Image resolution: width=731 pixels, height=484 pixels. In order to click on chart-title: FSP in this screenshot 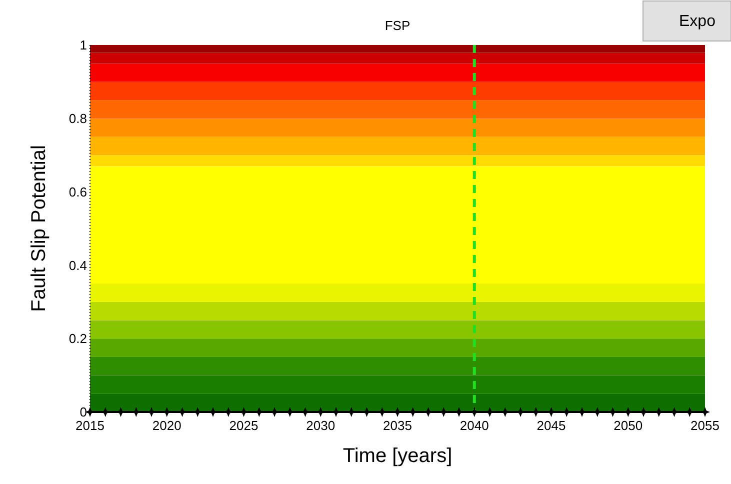, I will do `click(397, 25)`.